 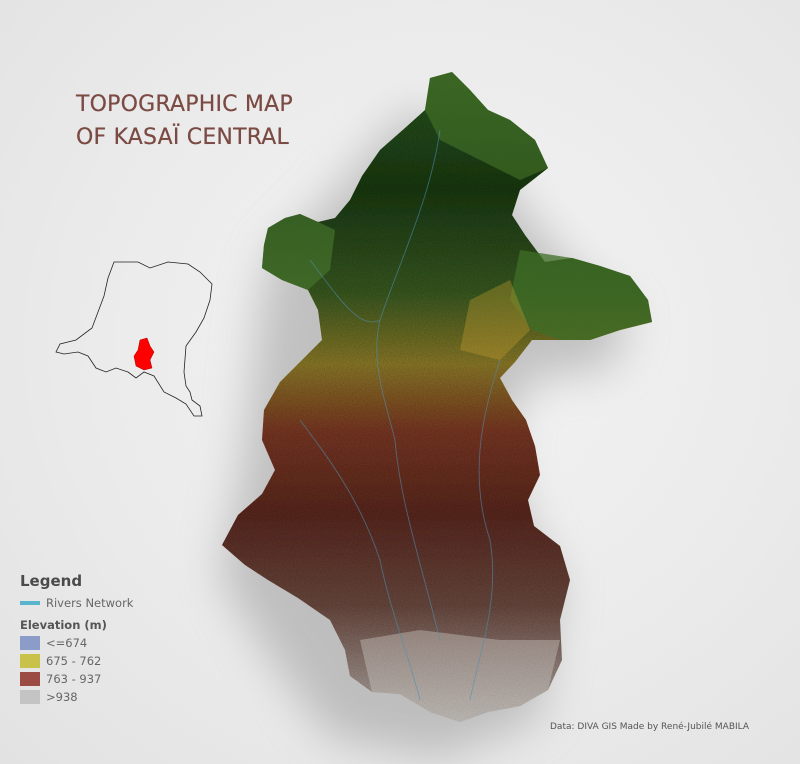 I want to click on southern-highland-grey, so click(x=460, y=676).